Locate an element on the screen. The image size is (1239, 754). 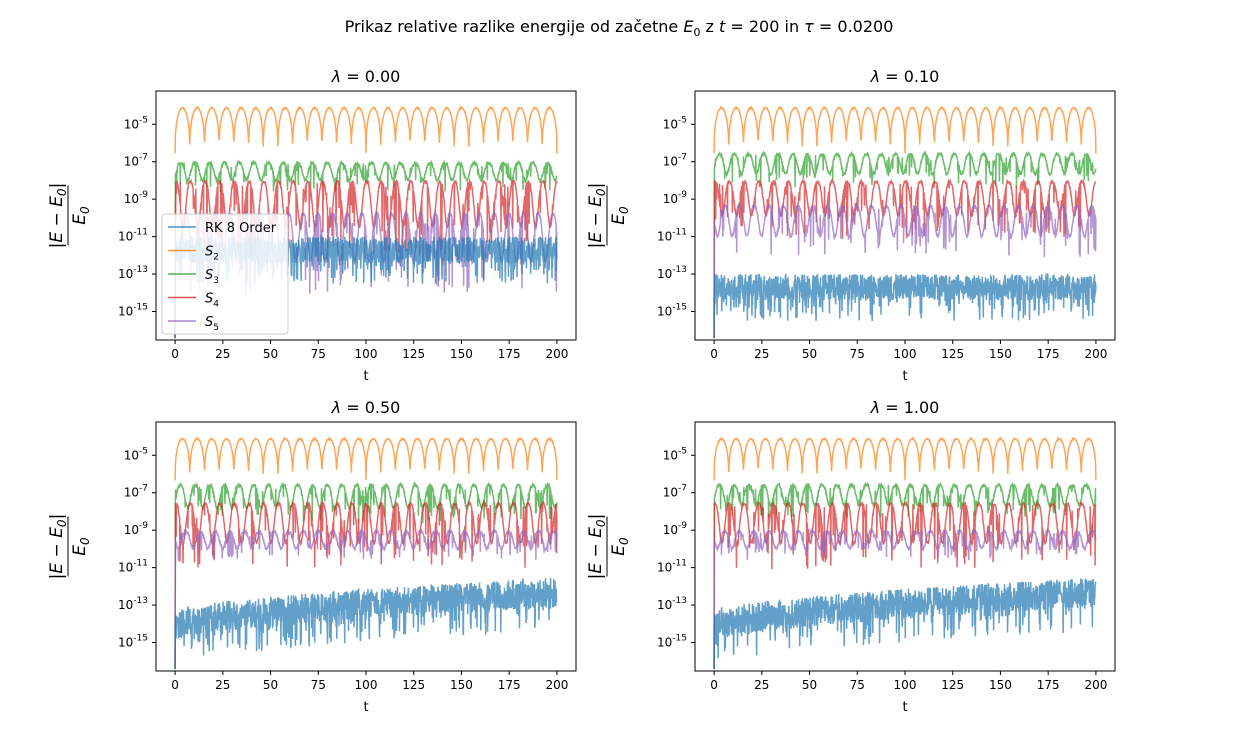
legend-label: S5 is located at coordinates (212, 324).